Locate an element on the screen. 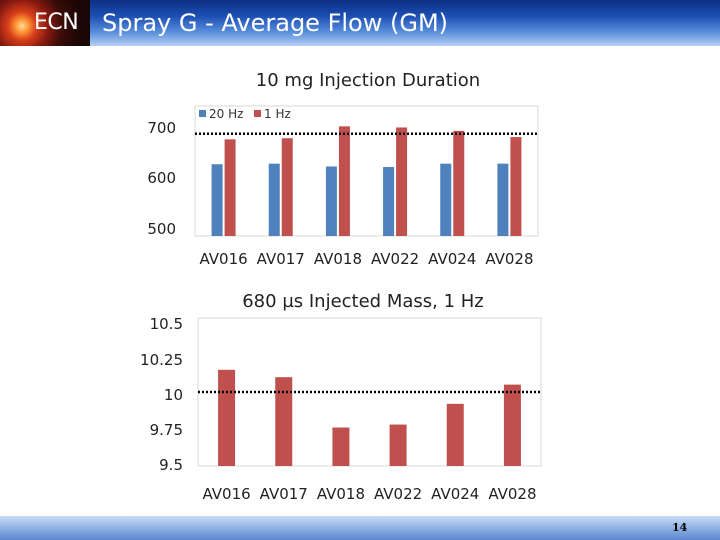 The image size is (720, 540). slide-title: Spray G - Average Flow (GM) is located at coordinates (275, 23).